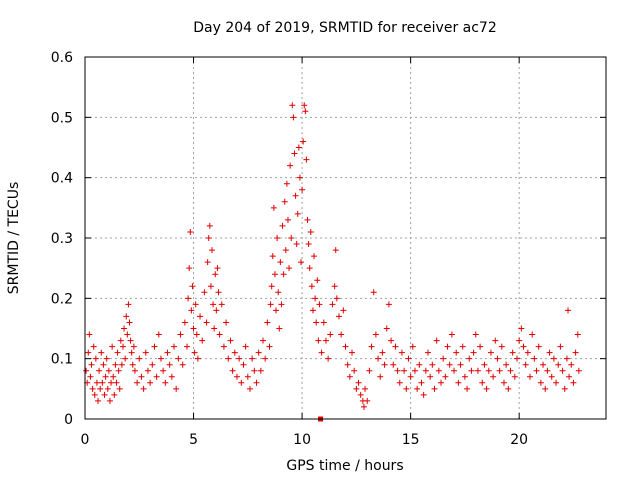  Describe the element at coordinates (14, 238) in the screenshot. I see `y-axis-label: SRMTID / TECUs` at that location.